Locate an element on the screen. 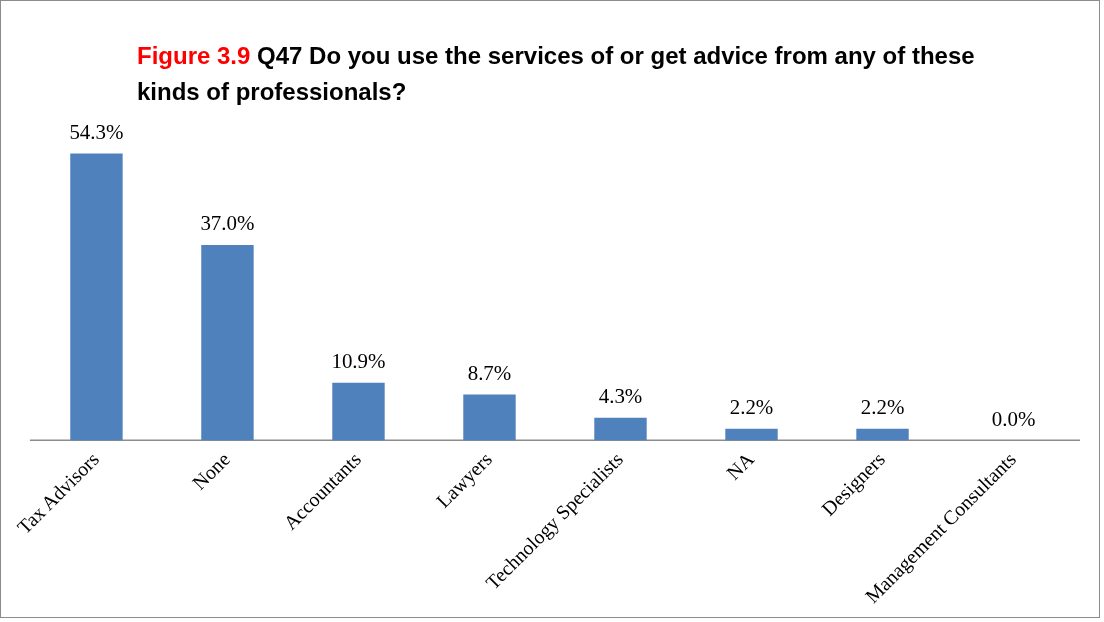 The width and height of the screenshot is (1104, 622). data-label: 54.3% is located at coordinates (96, 131).